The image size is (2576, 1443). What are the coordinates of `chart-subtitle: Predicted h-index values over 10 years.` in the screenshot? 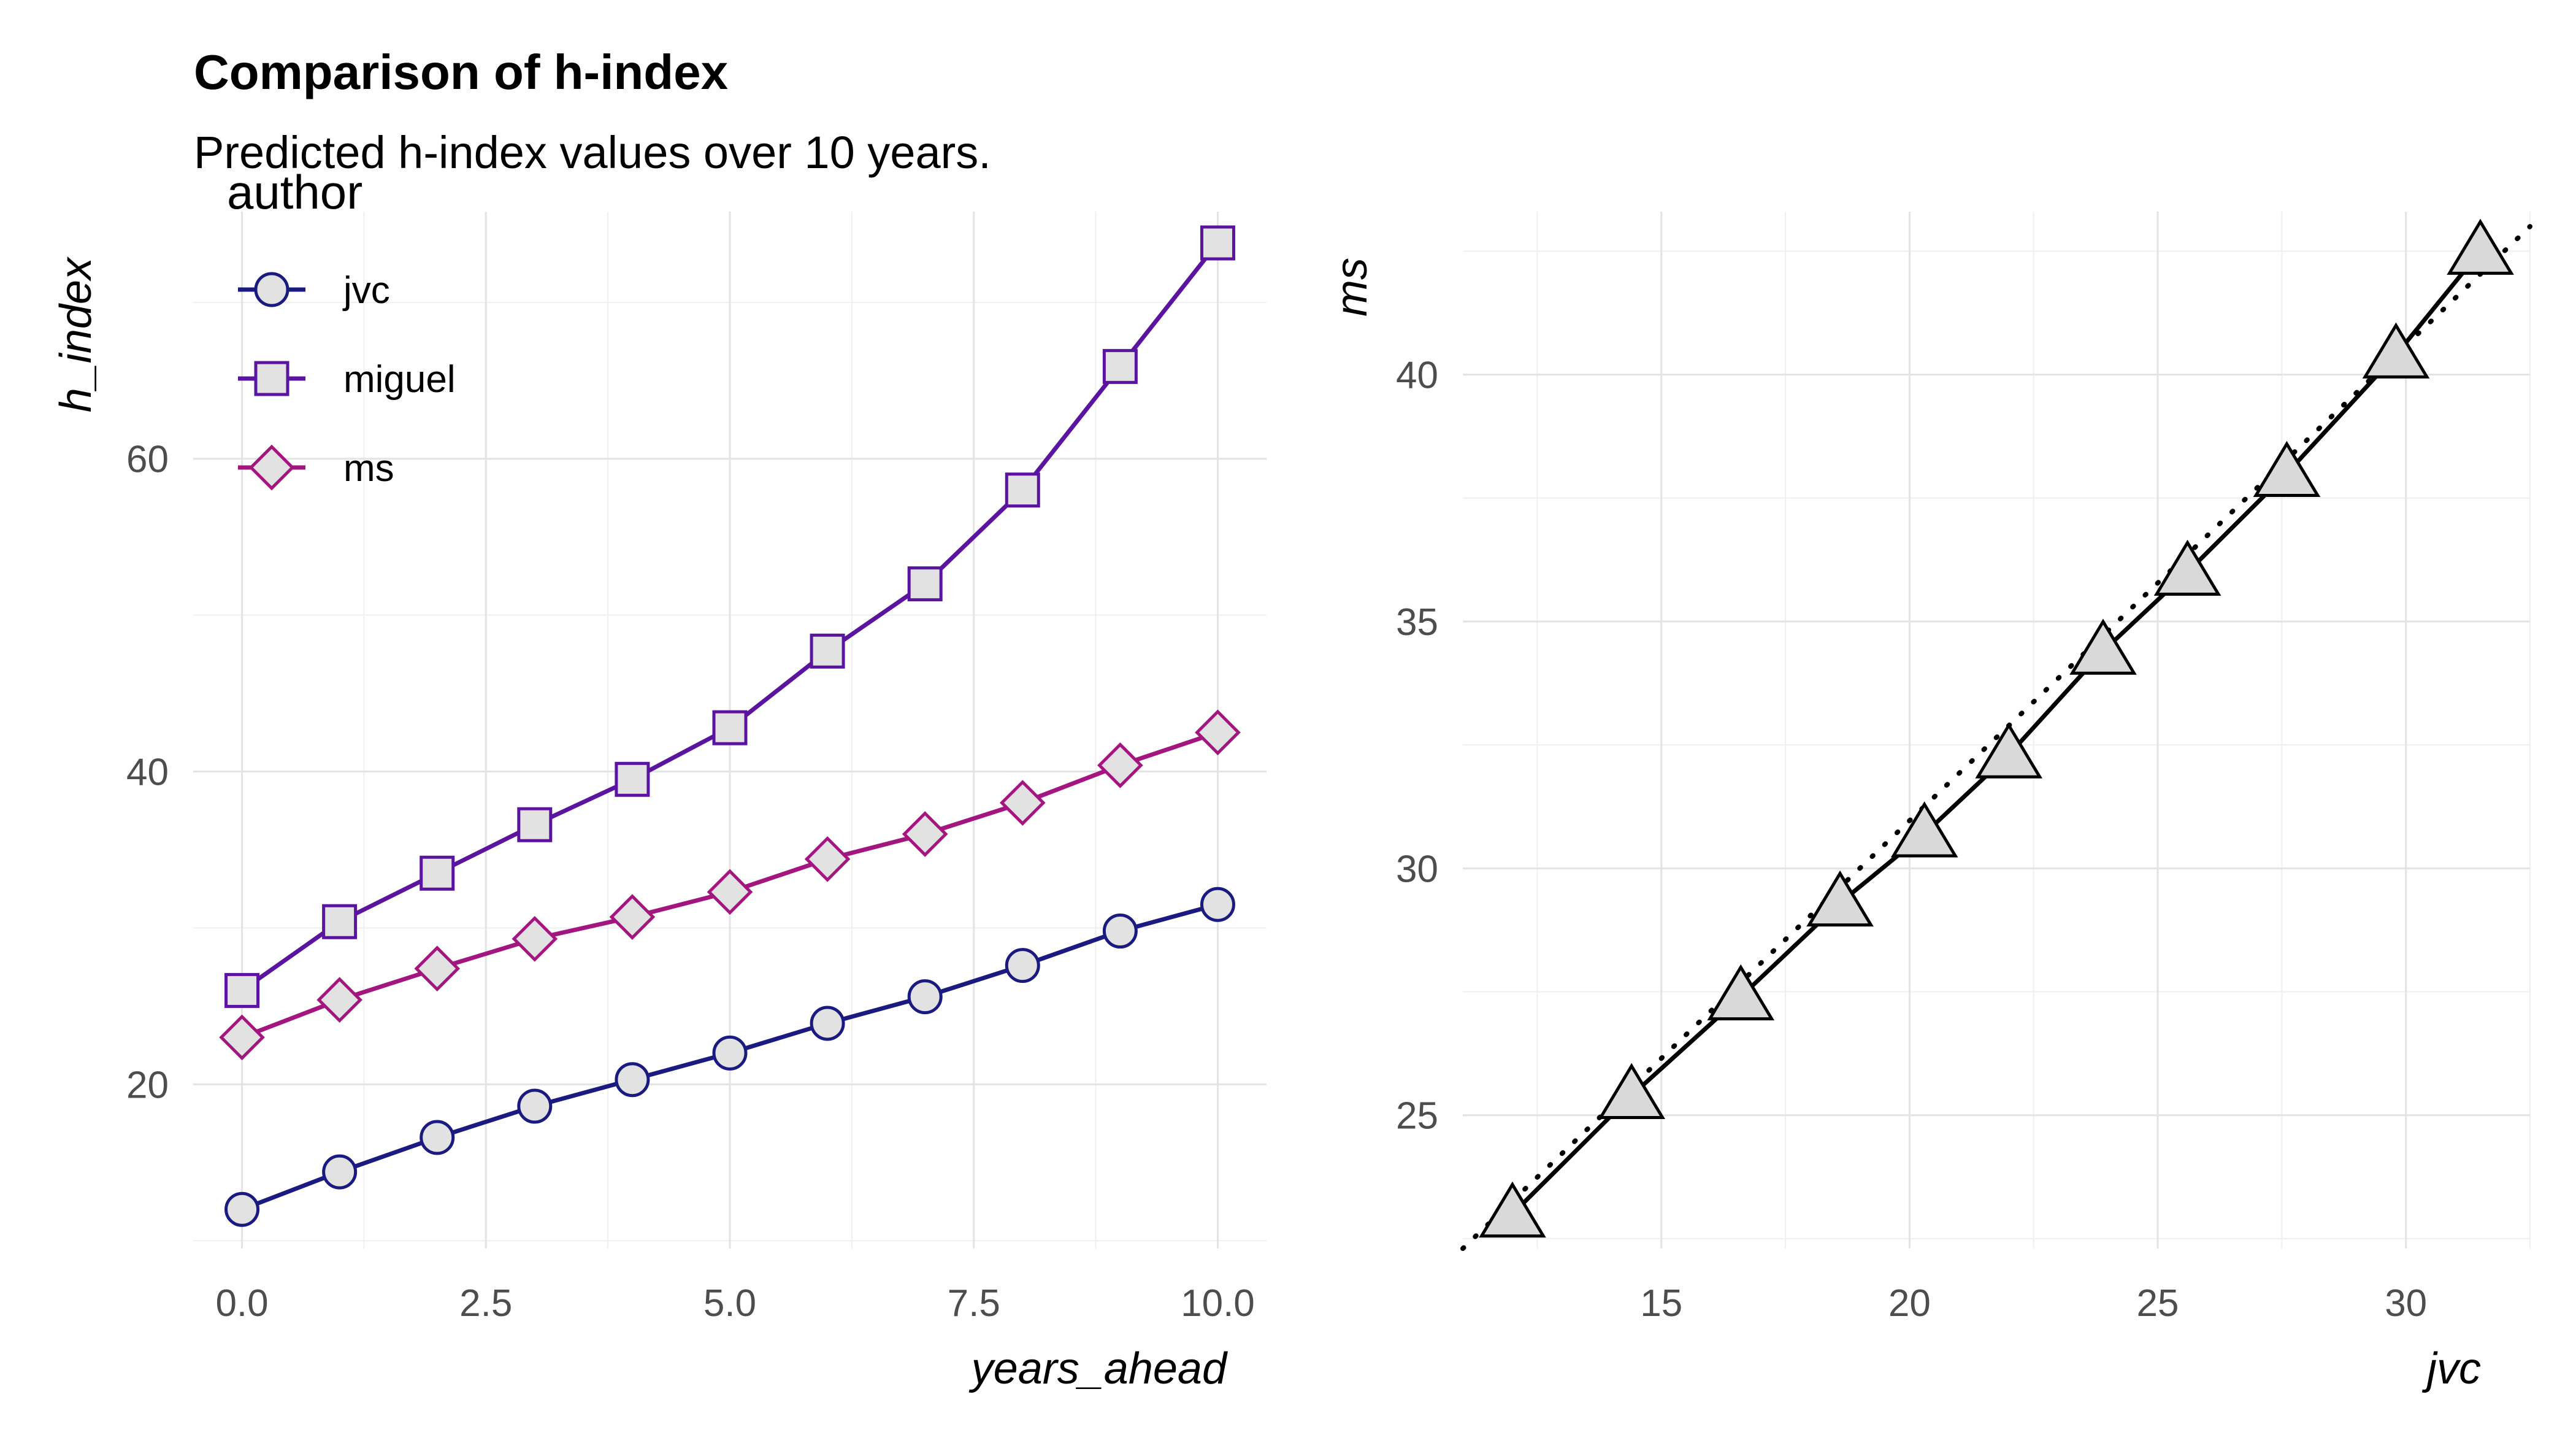 It's located at (592, 152).